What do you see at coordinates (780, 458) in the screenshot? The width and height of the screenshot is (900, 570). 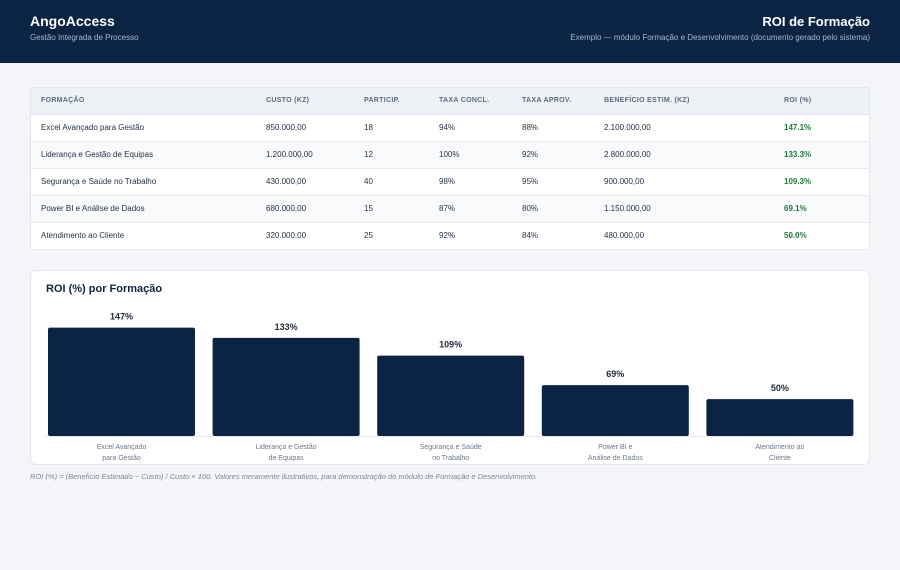 I see `chart-category-label: Cliente` at bounding box center [780, 458].